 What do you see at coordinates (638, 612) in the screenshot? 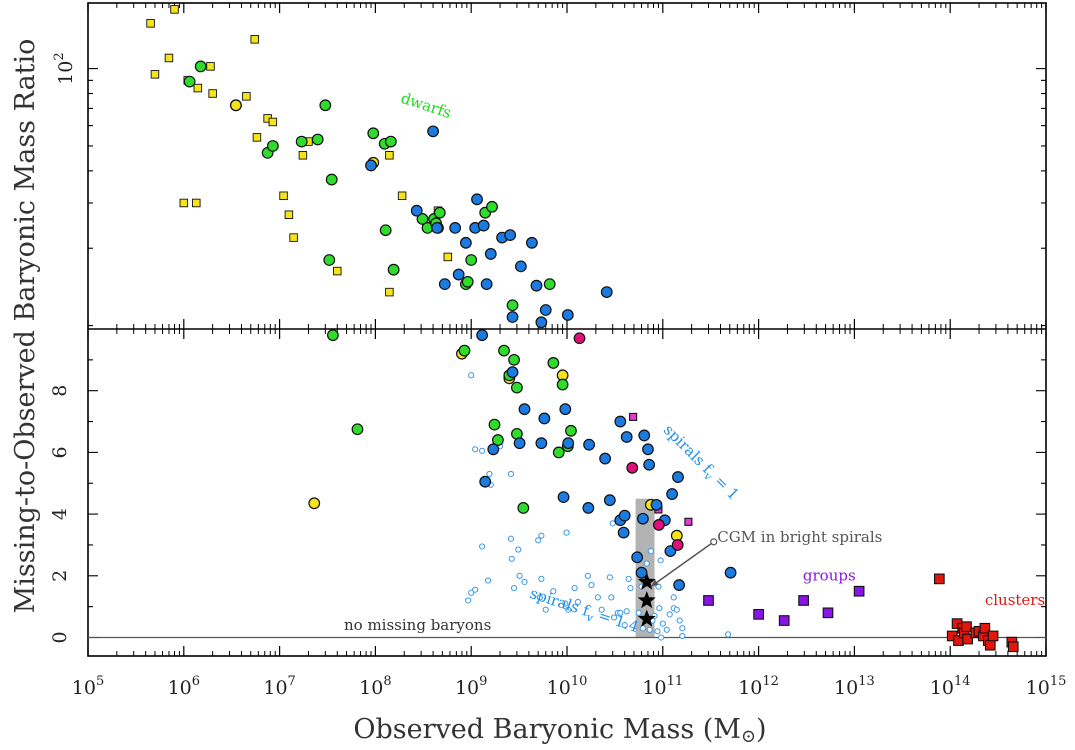
I see `spirals-fv-1.4-open-point-45` at bounding box center [638, 612].